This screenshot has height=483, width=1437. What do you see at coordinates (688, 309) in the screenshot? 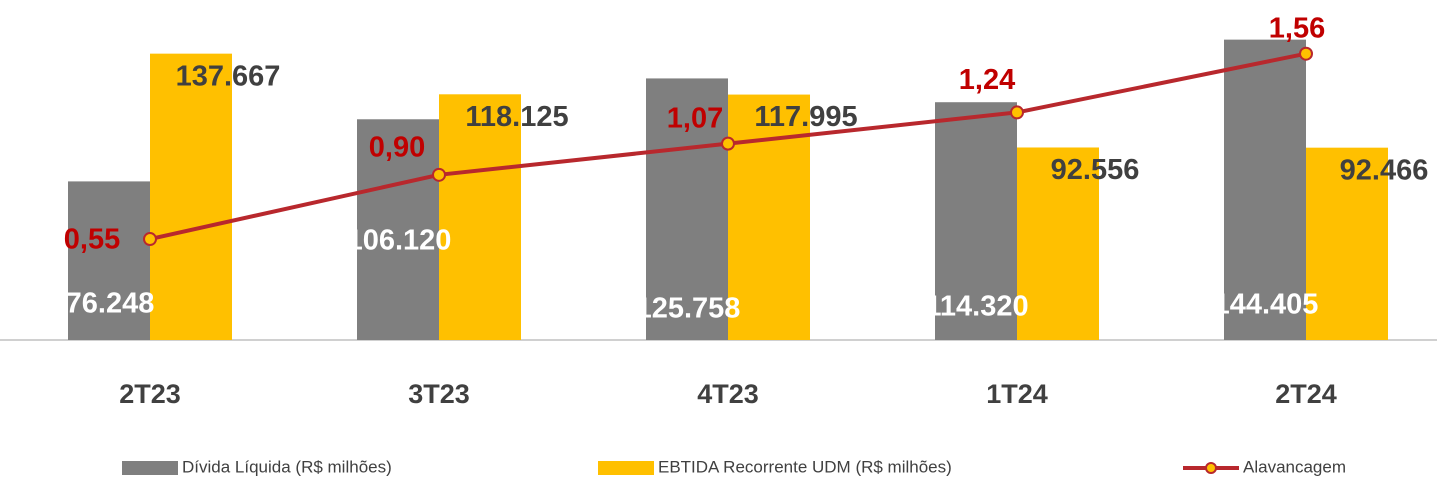
I see `value-label: 125.758` at bounding box center [688, 309].